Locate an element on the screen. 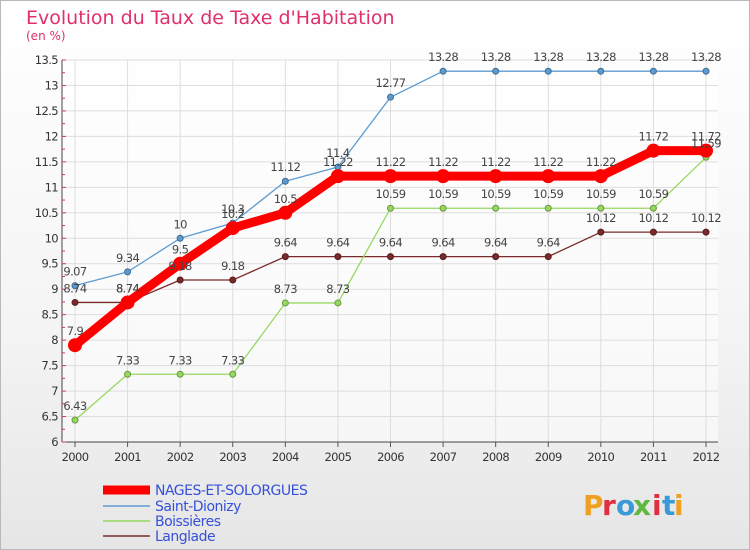 Image resolution: width=750 pixels, height=550 pixels. x-tick-label: 2008 is located at coordinates (495, 457).